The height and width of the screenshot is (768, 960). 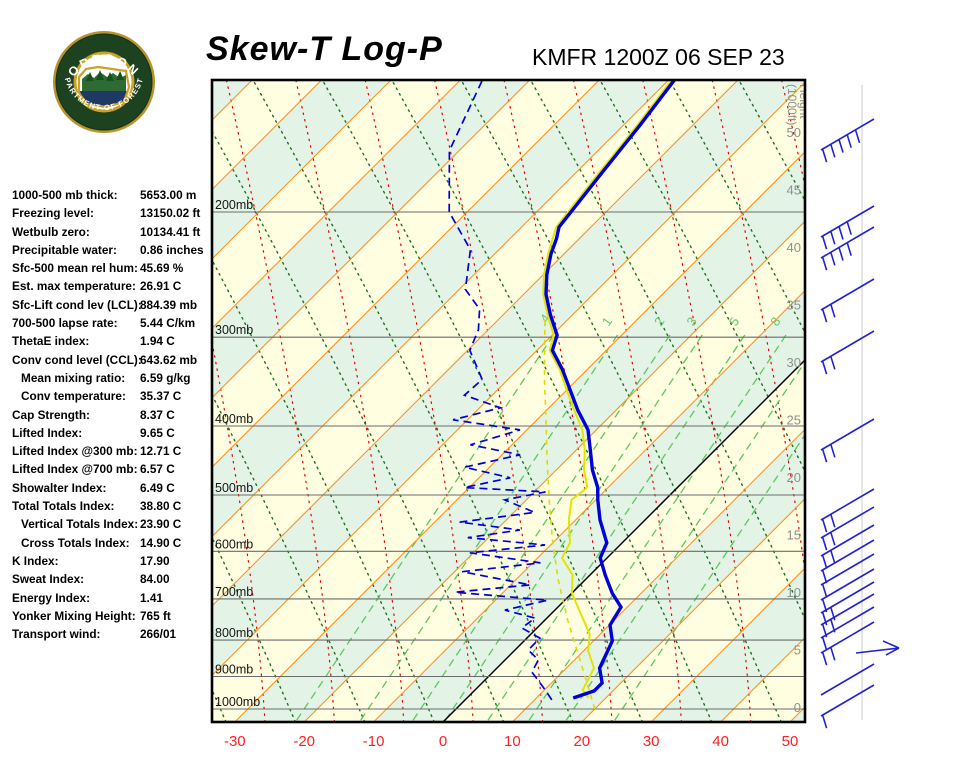 What do you see at coordinates (324, 49) in the screenshot?
I see `page-title: Skew-T Log-P` at bounding box center [324, 49].